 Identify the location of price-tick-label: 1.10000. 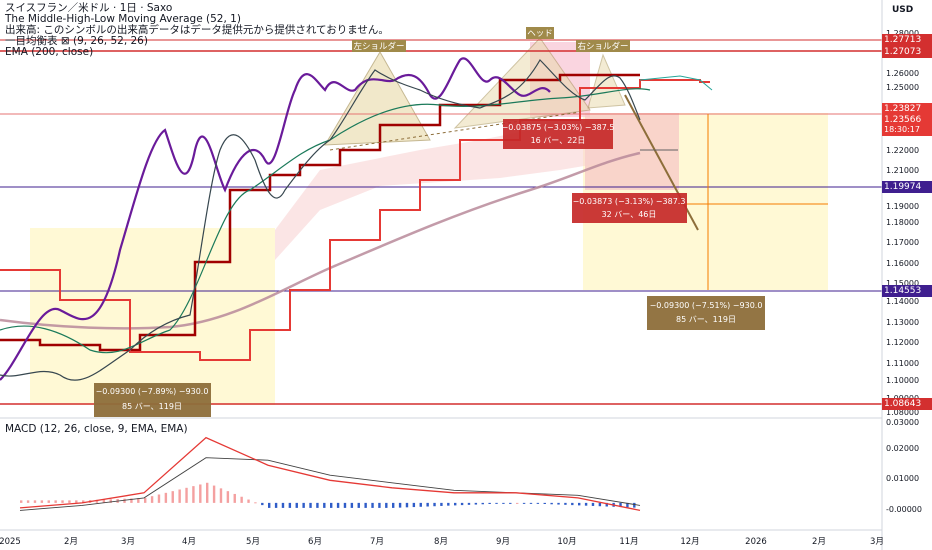
(902, 380).